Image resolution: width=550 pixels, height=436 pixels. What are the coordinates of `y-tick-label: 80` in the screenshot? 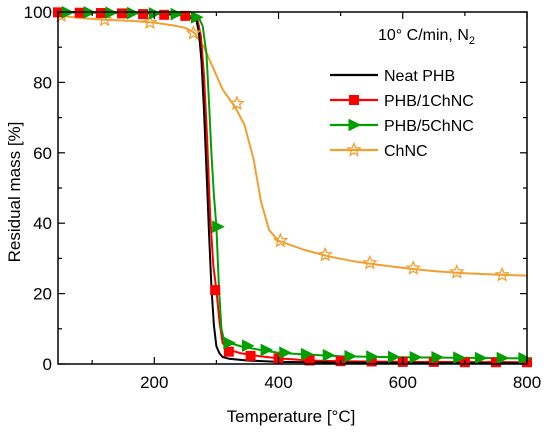 It's located at (42, 82).